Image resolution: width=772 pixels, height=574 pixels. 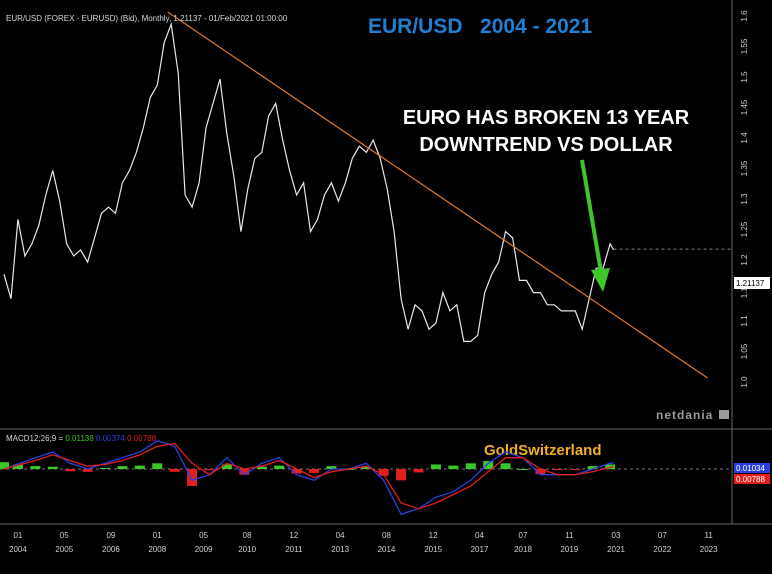 I want to click on macd-tag-top: 0.01034, so click(x=750, y=468).